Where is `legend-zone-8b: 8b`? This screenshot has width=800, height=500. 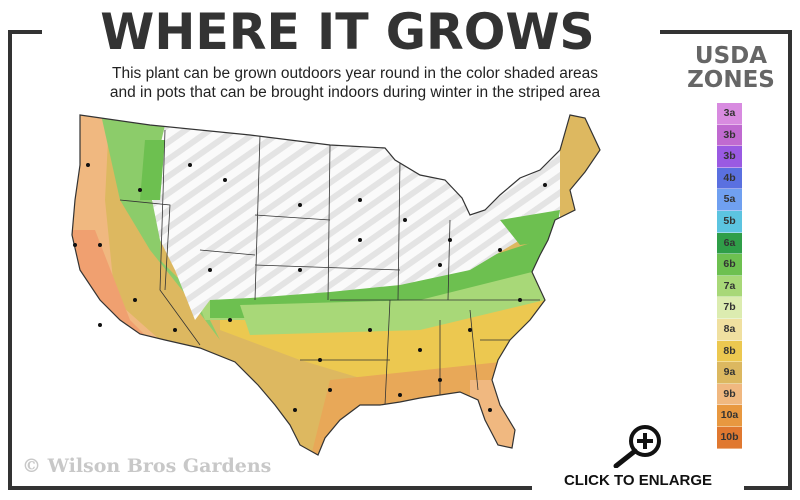
legend-zone-8b: 8b is located at coordinates (729, 351).